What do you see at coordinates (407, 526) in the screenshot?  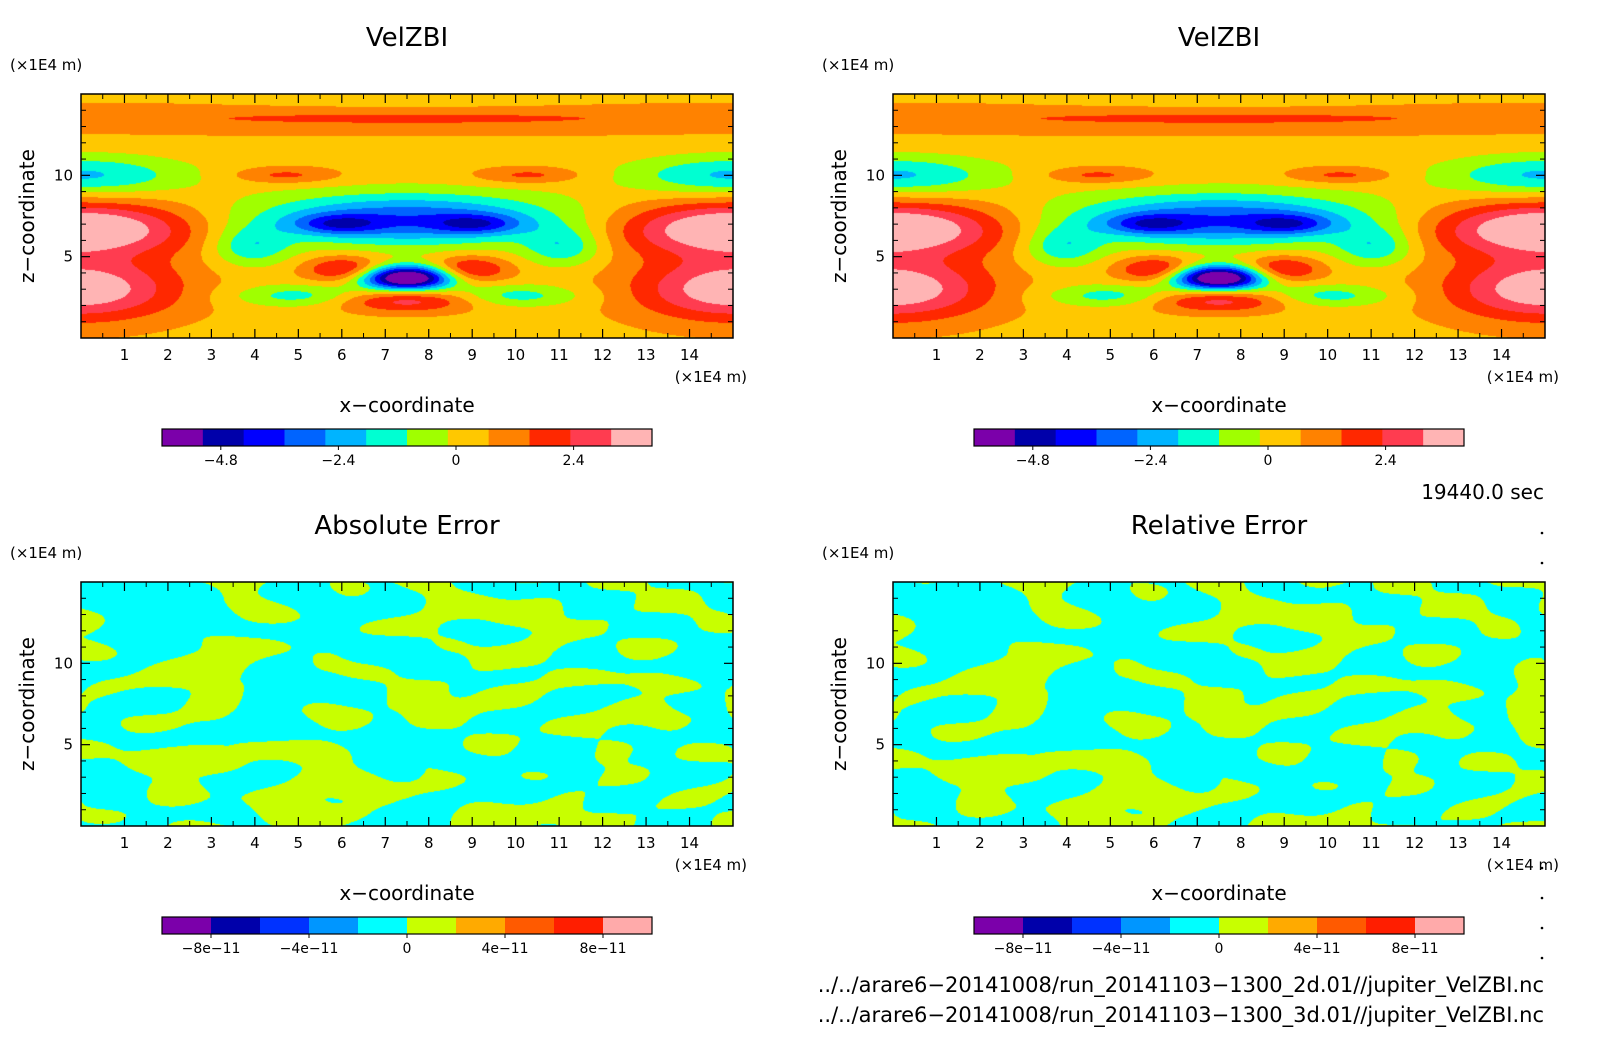 I see `panel-title: Absolute Error` at bounding box center [407, 526].